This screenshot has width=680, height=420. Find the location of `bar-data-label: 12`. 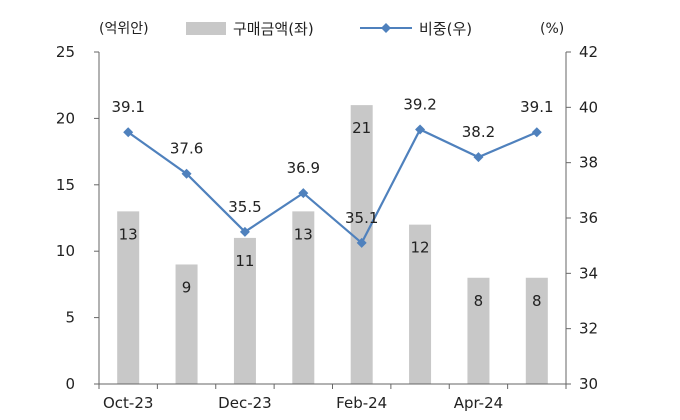

bar-data-label: 12 is located at coordinates (420, 248).